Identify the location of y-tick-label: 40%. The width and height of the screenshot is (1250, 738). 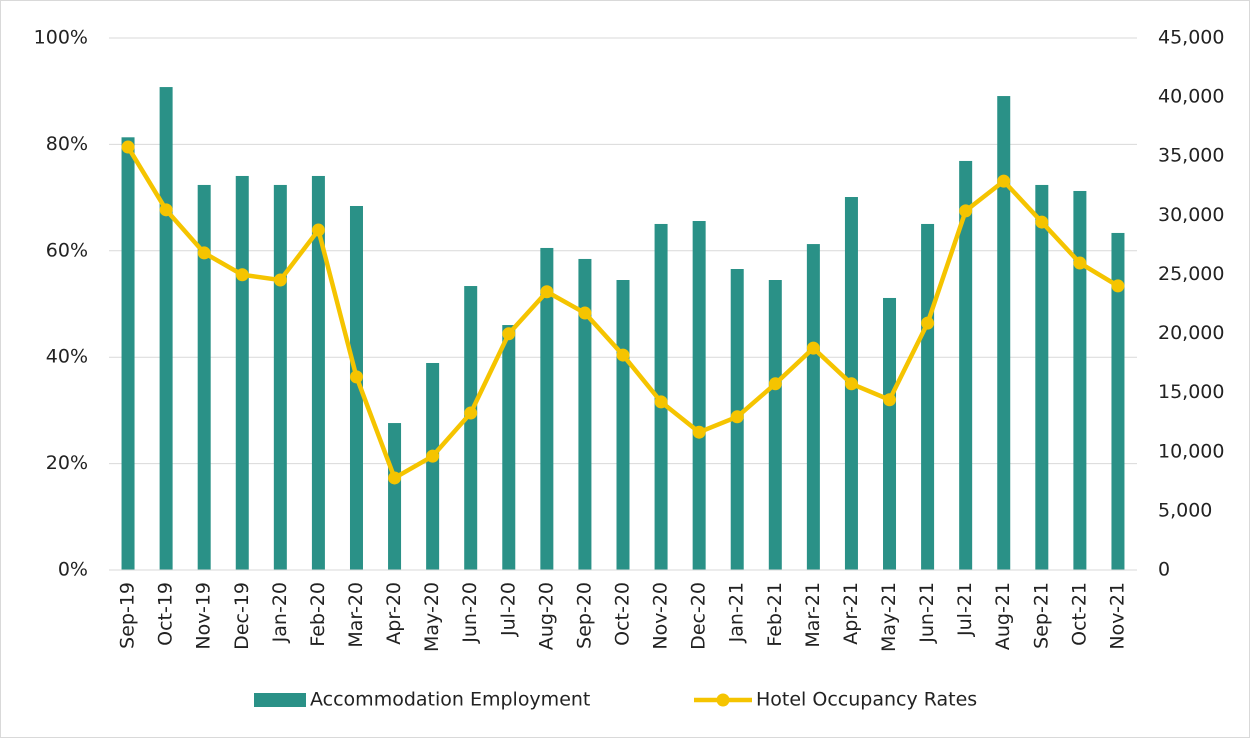
(67, 357).